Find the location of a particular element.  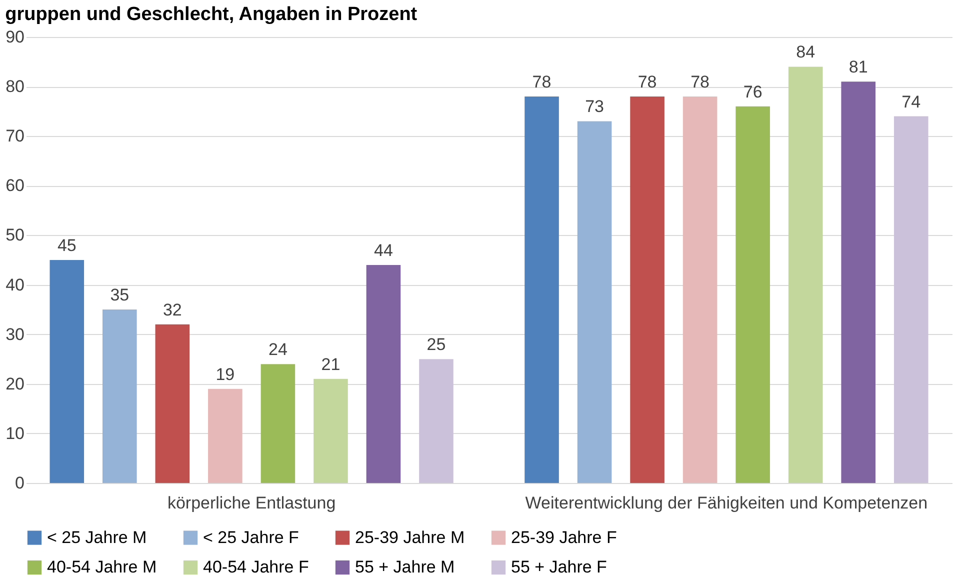

data-label: 84 is located at coordinates (806, 52).